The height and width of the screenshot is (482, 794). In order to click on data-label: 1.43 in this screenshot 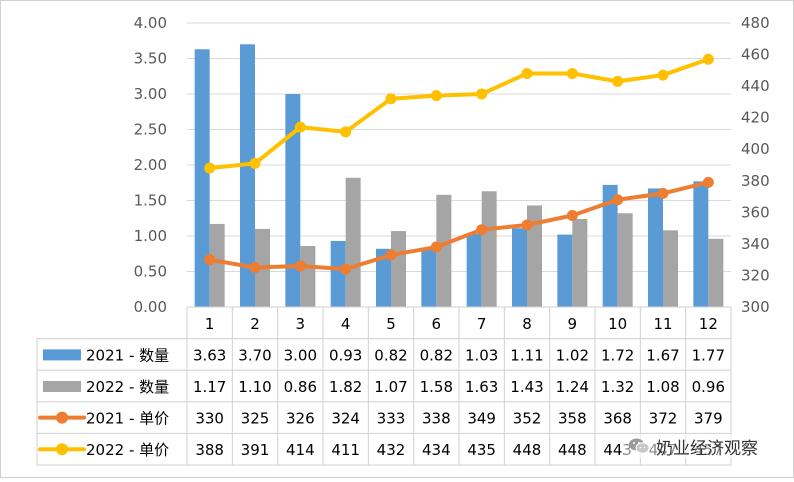, I will do `click(526, 387)`.